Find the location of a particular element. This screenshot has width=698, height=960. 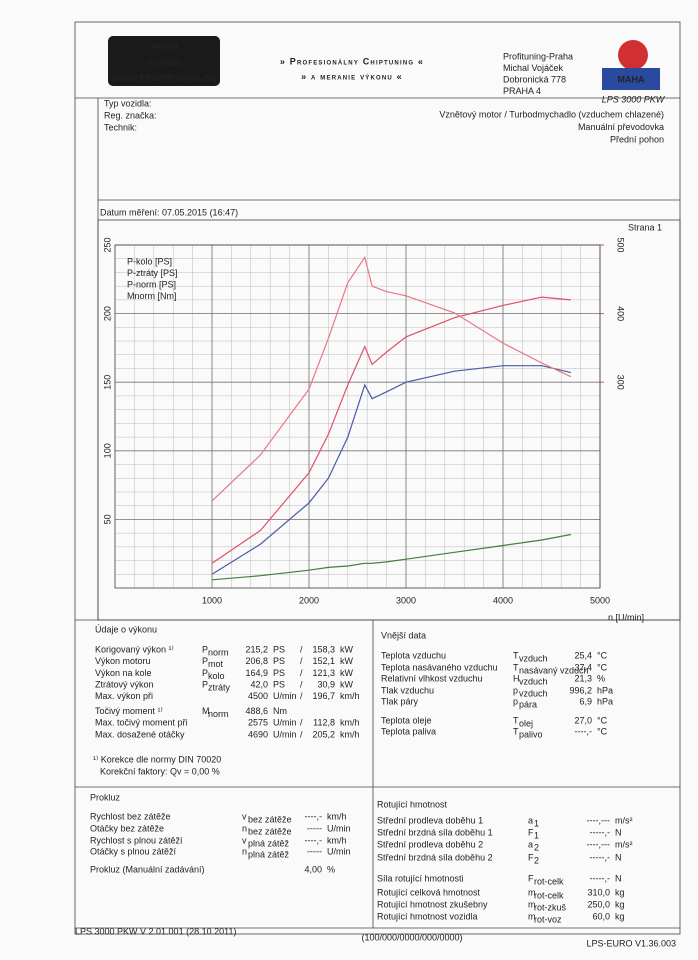

y-tick-label: 100 is located at coordinates (107, 450).